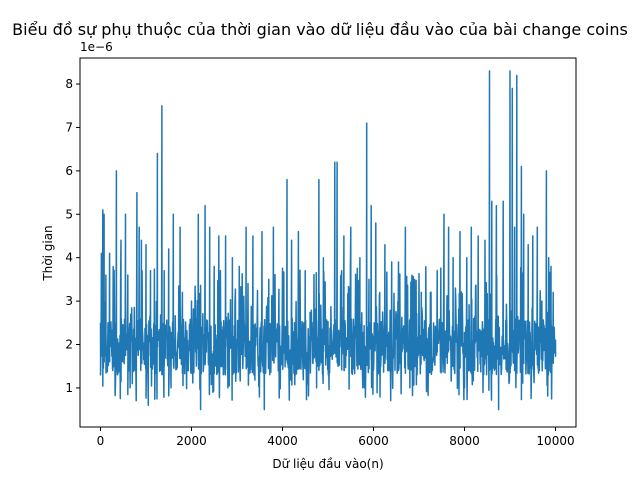 The image size is (640, 480). What do you see at coordinates (191, 441) in the screenshot?
I see `x-tick-label: 2000` at bounding box center [191, 441].